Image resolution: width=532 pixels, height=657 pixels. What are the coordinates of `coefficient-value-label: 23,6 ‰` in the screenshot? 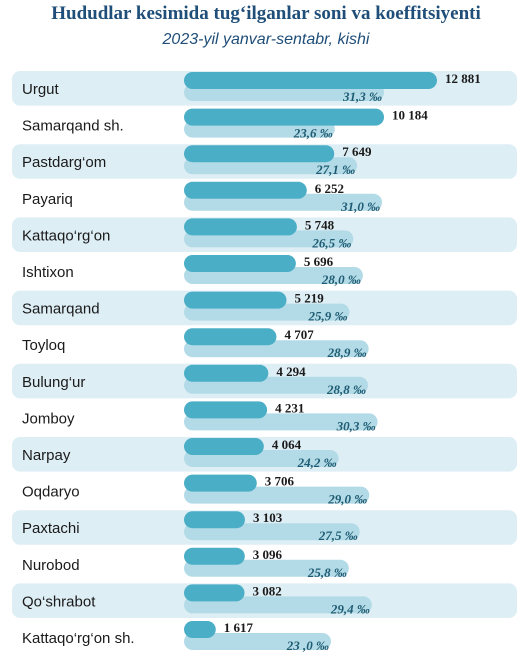 It's located at (313, 133).